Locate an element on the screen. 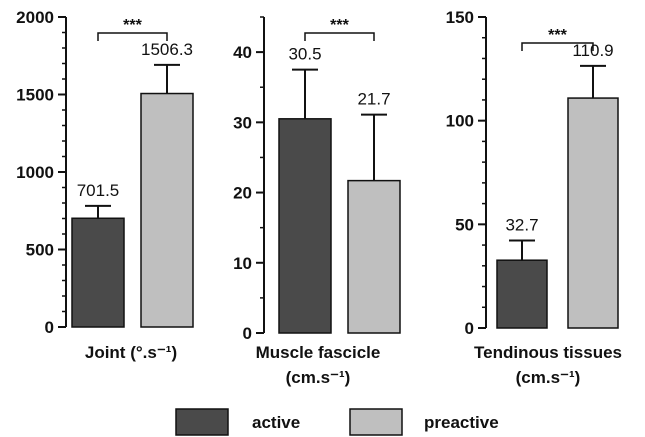 This screenshot has width=645, height=437. panel-3-significance-label: *** is located at coordinates (557, 35).